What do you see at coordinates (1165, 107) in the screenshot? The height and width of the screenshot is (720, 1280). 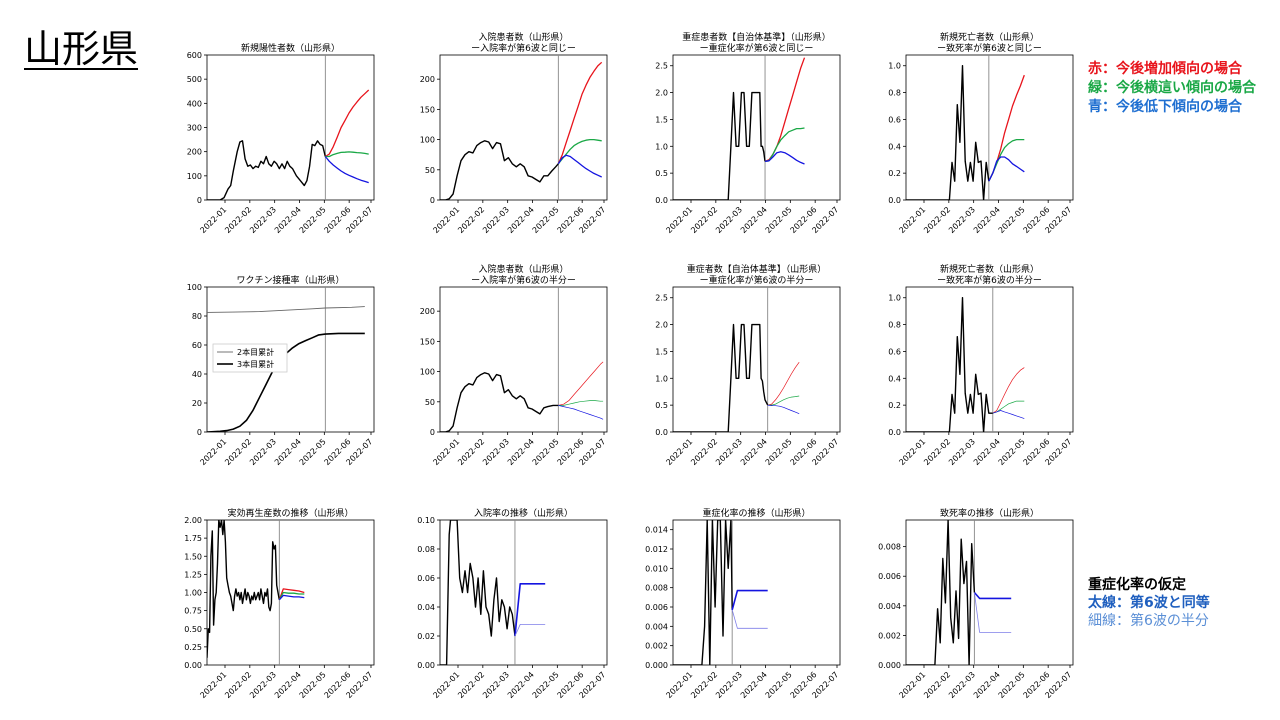 I see `legend-blue: 青：今後低下傾向の場合` at bounding box center [1165, 107].